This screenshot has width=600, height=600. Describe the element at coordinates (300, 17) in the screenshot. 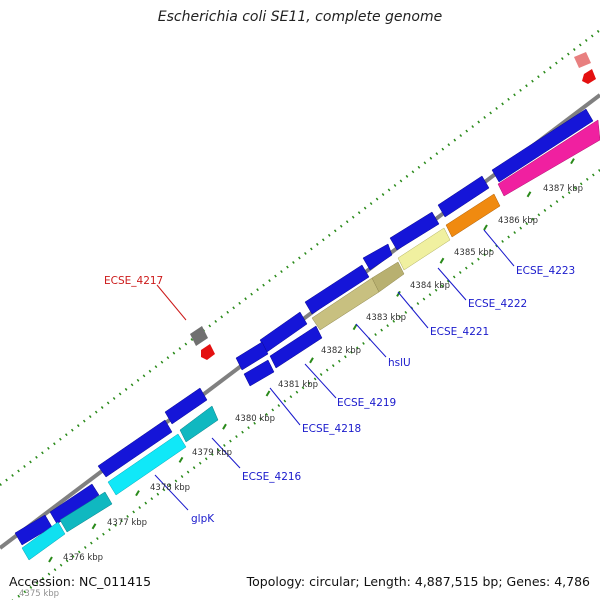

I see `map-title: Escherichia coli SE11, complete genome` at that location.